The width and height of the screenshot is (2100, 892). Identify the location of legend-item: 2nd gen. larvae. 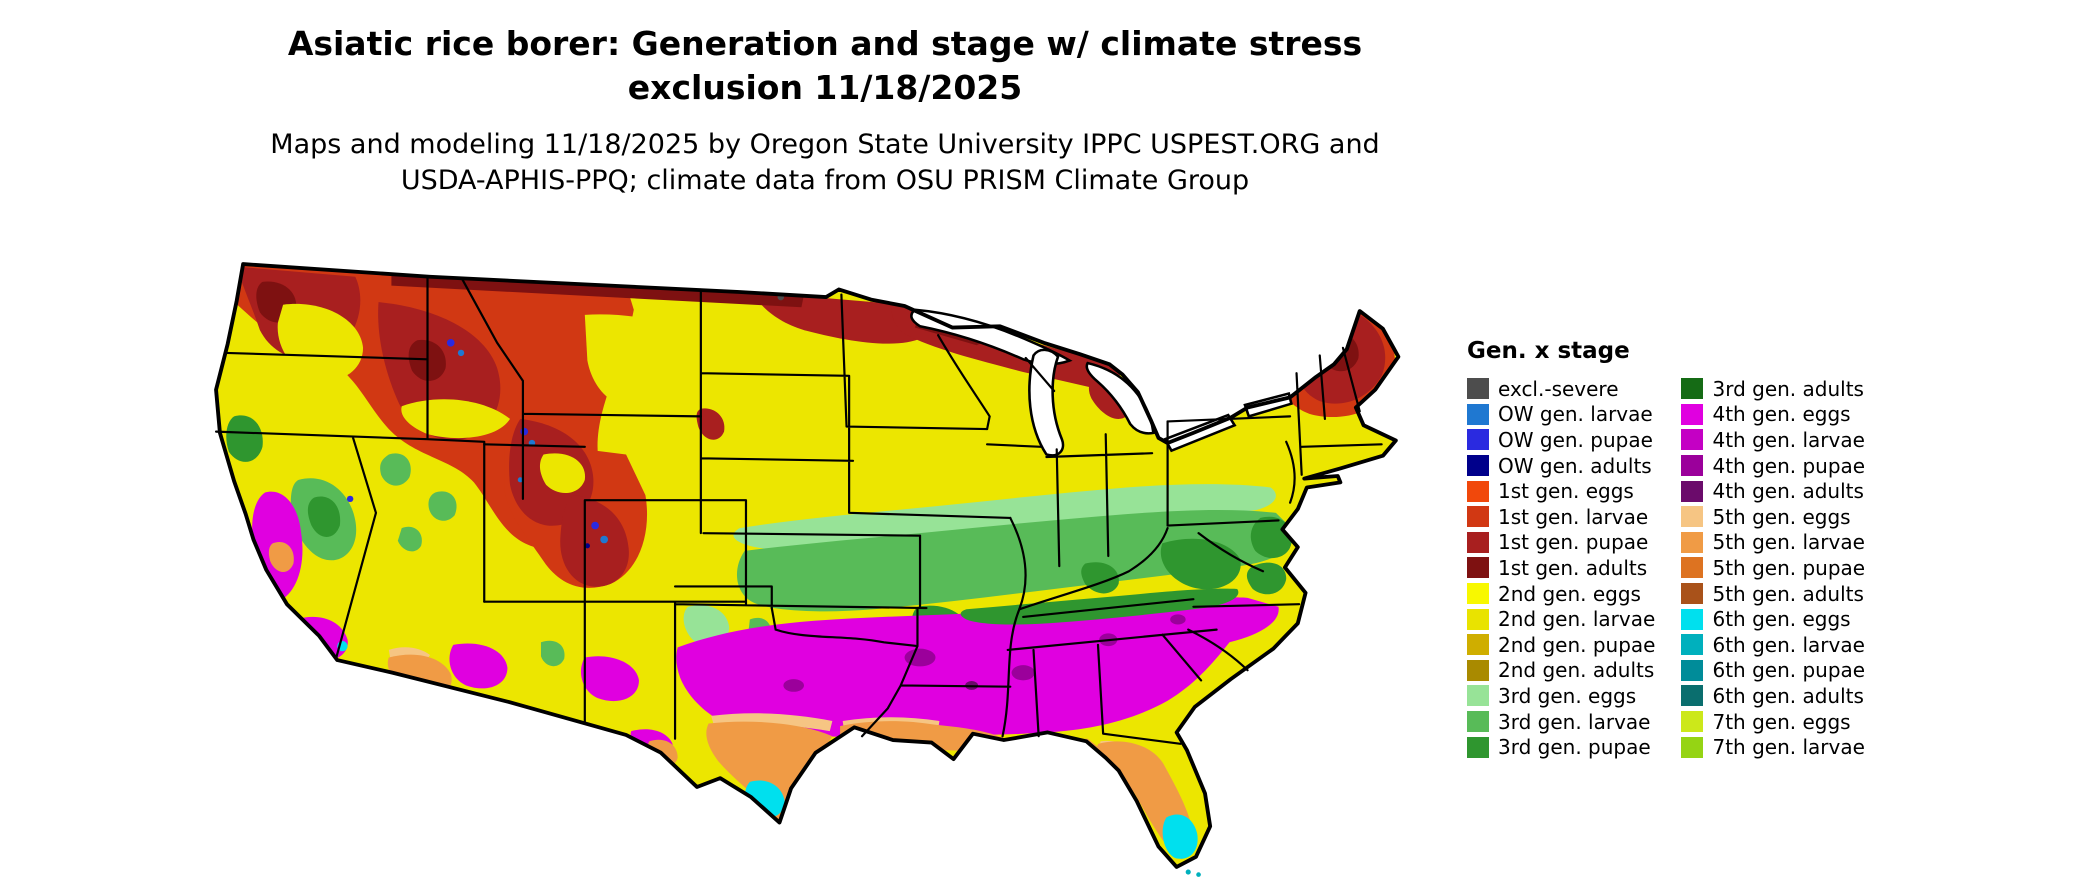
(1561, 619).